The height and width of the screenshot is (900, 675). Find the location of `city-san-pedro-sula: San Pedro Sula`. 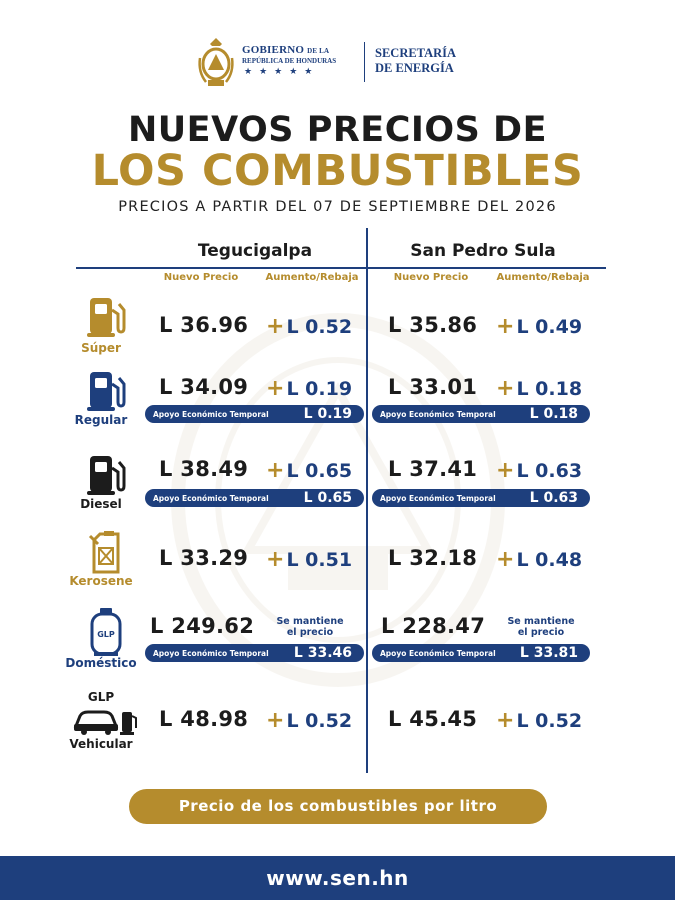

city-san-pedro-sula: San Pedro Sula is located at coordinates (483, 251).